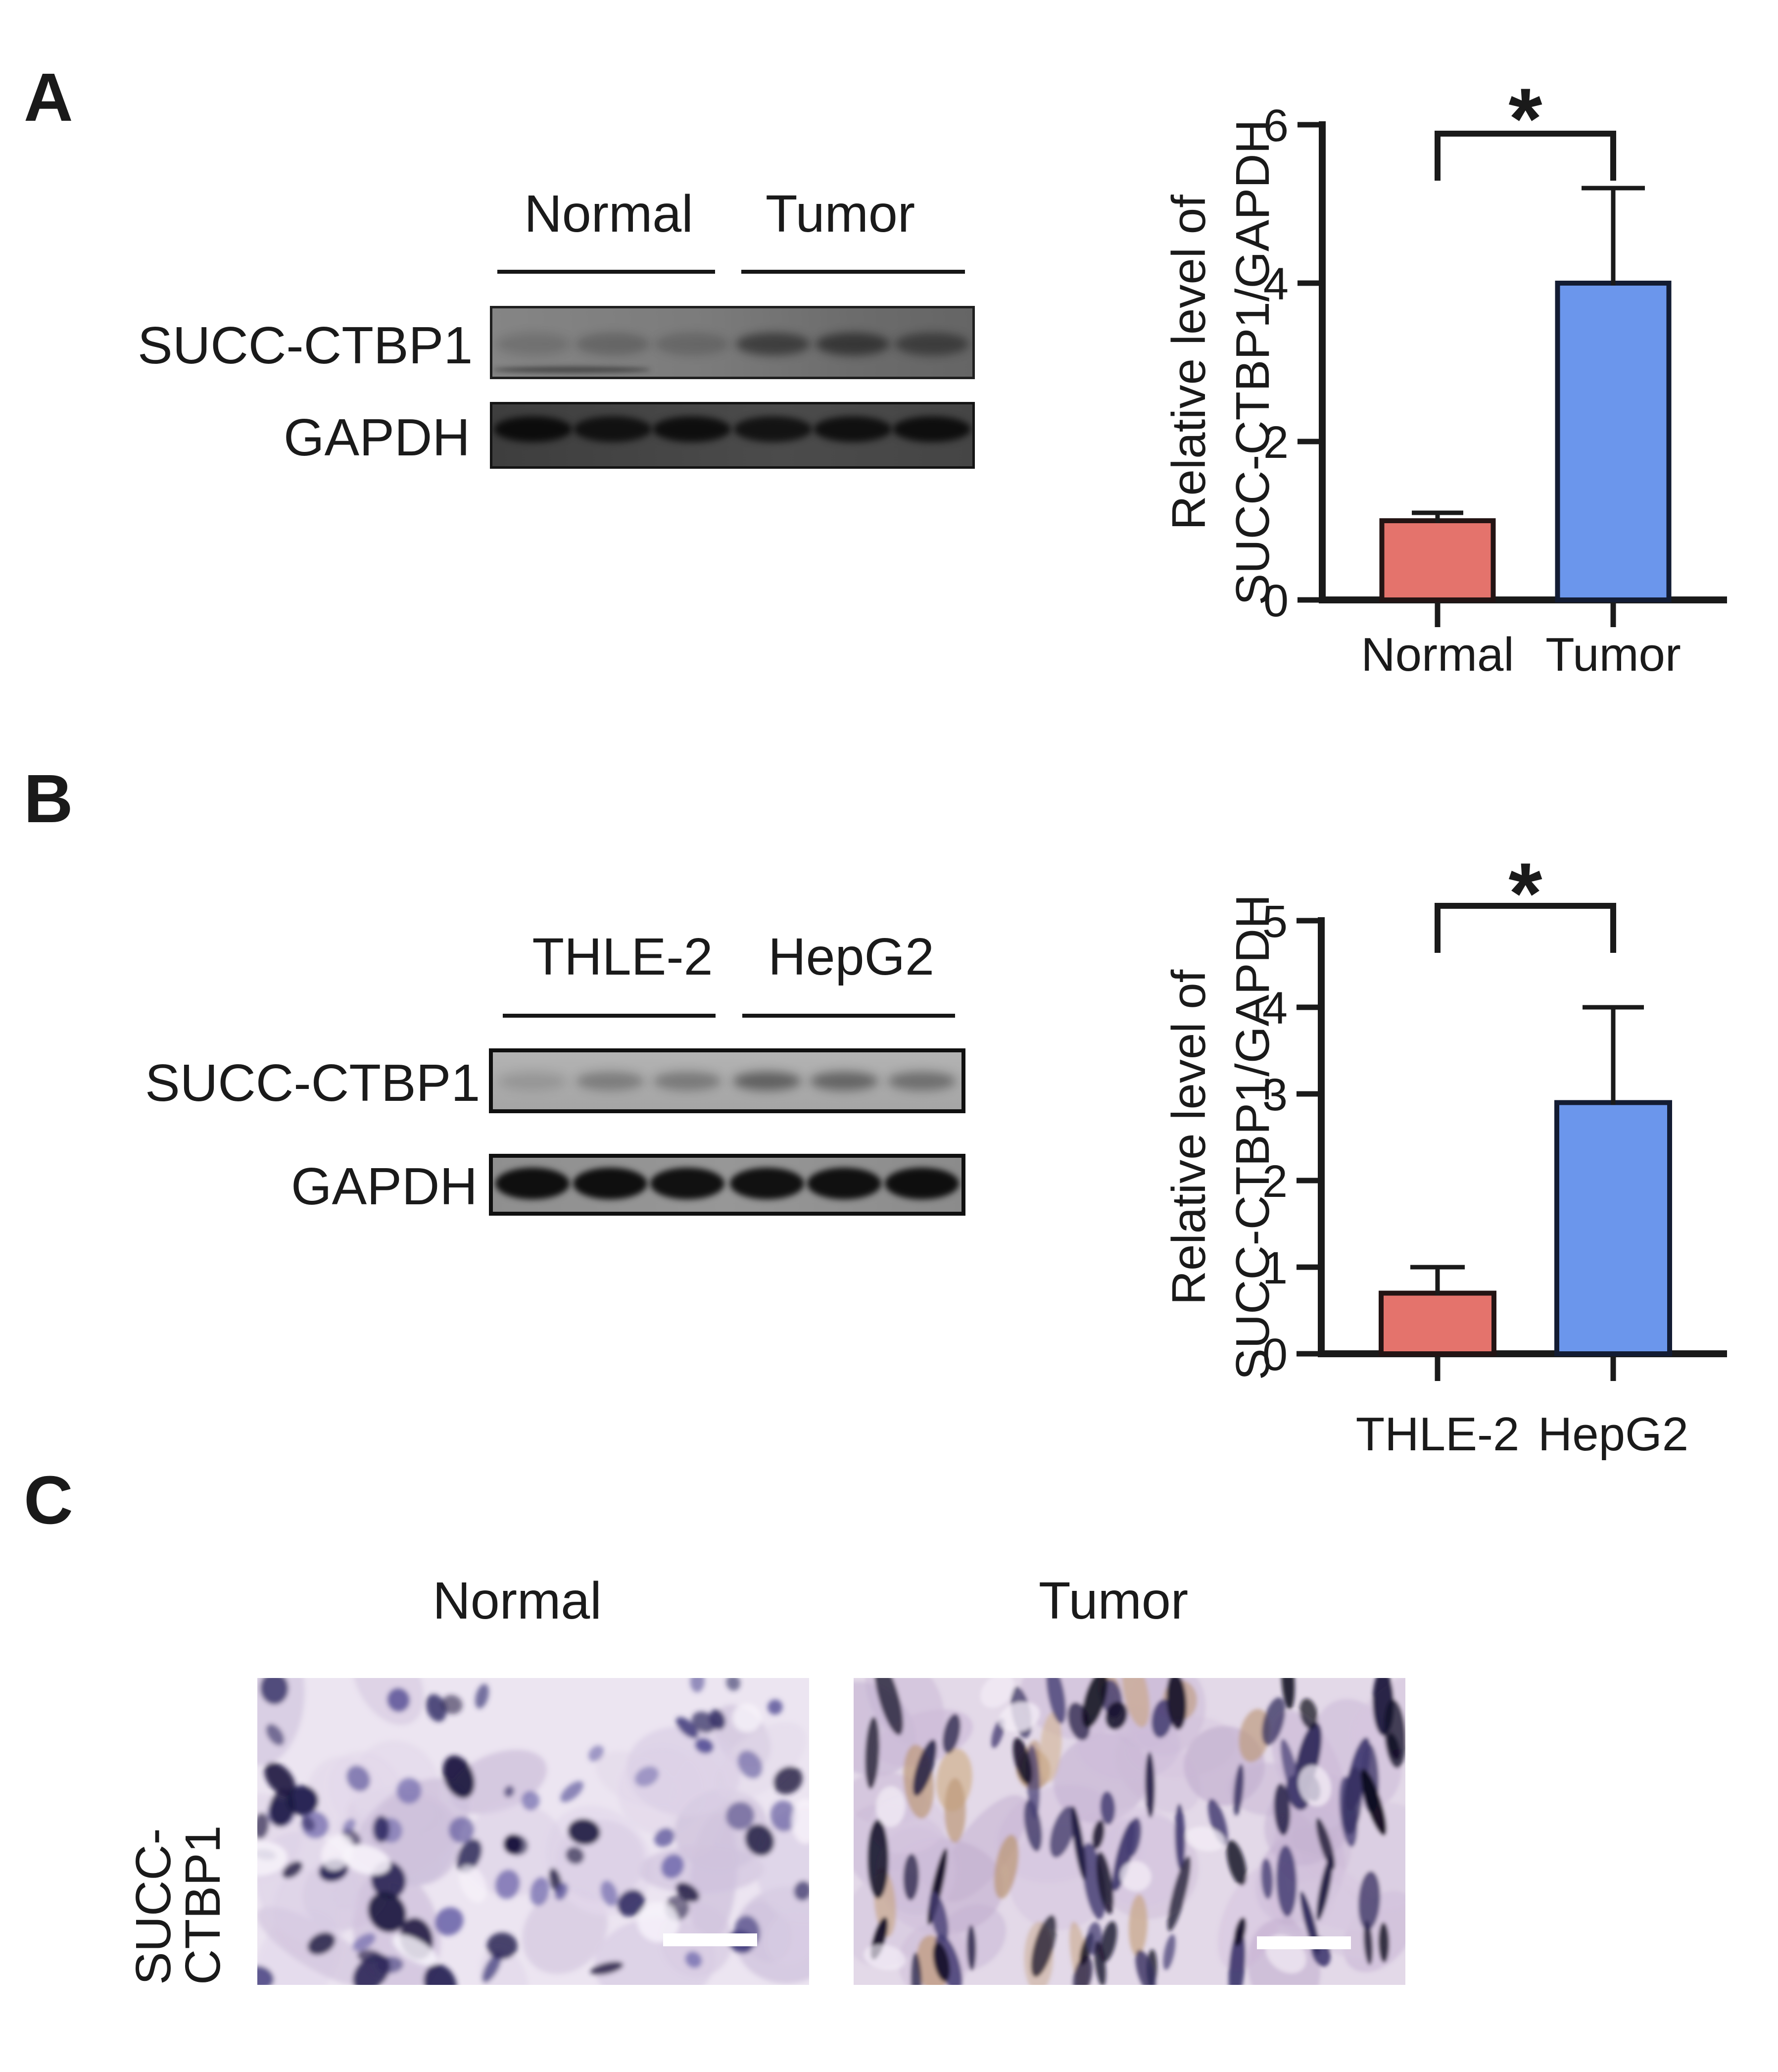  Describe the element at coordinates (609, 1016) in the screenshot. I see `panel-b-lane-underline-thle2` at that location.